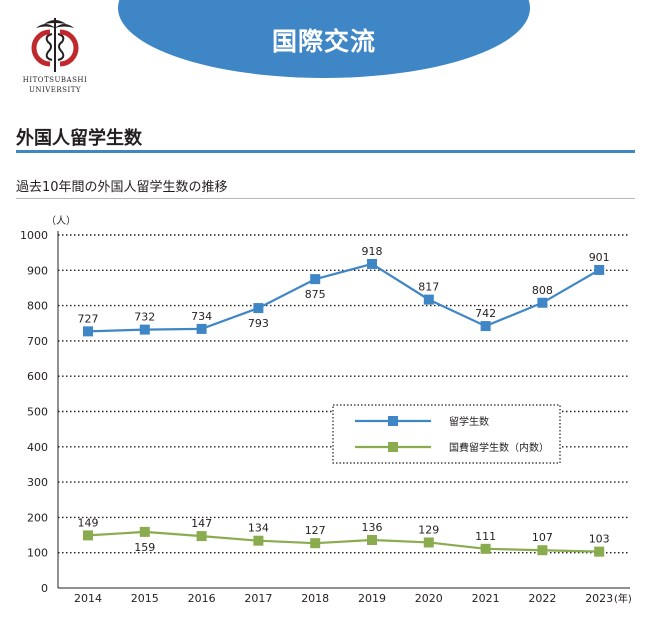 Image resolution: width=651 pixels, height=638 pixels. I want to click on series-2-data-label: 149, so click(88, 522).